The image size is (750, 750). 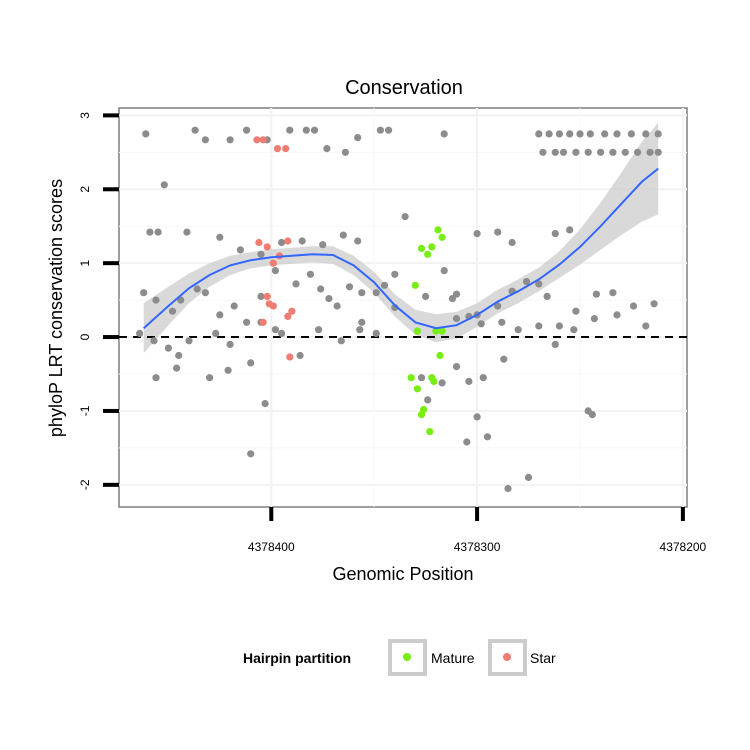 I want to click on legend-key-star, so click(x=507, y=657).